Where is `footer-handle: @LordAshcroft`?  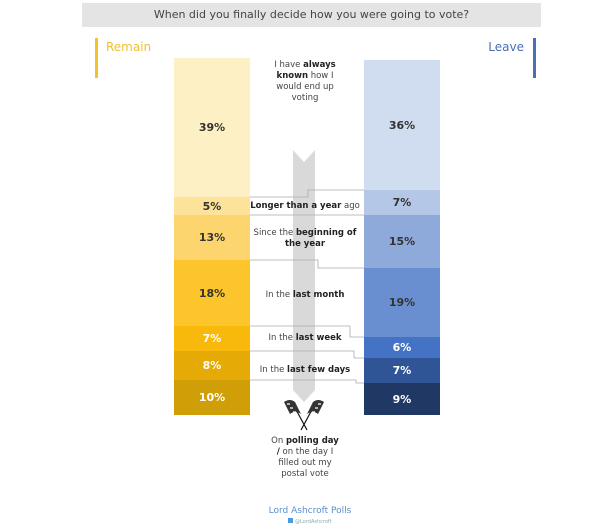
footer-handle: @LordAshcroft is located at coordinates (300, 521).